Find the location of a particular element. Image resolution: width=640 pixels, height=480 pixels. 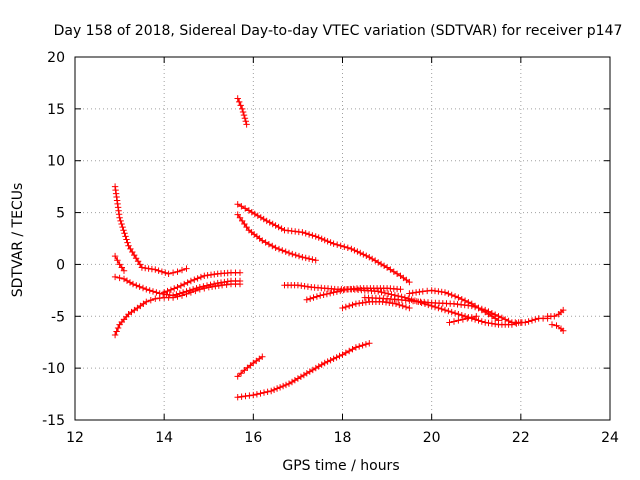

series-arc5 is located at coordinates (202, 282).